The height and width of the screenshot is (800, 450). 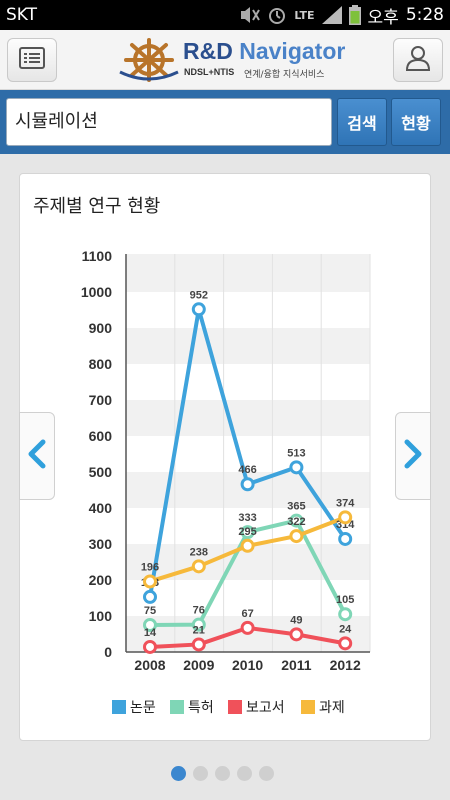 I want to click on clock: 5:28, so click(x=424, y=15).